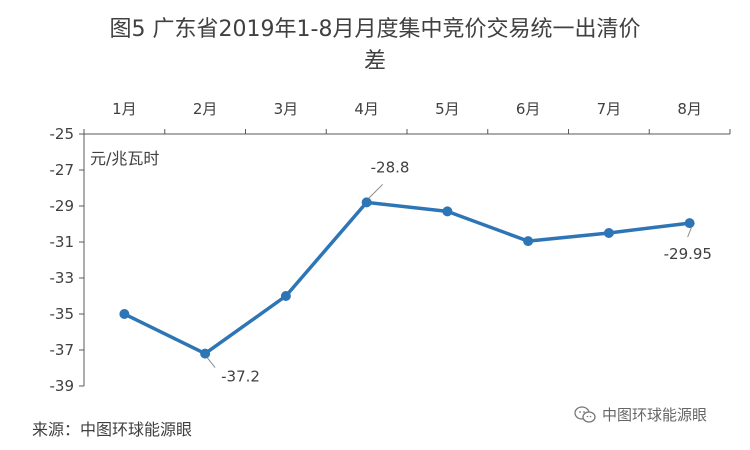 The image size is (750, 450). What do you see at coordinates (286, 109) in the screenshot?
I see `x-tick-label: 3月` at bounding box center [286, 109].